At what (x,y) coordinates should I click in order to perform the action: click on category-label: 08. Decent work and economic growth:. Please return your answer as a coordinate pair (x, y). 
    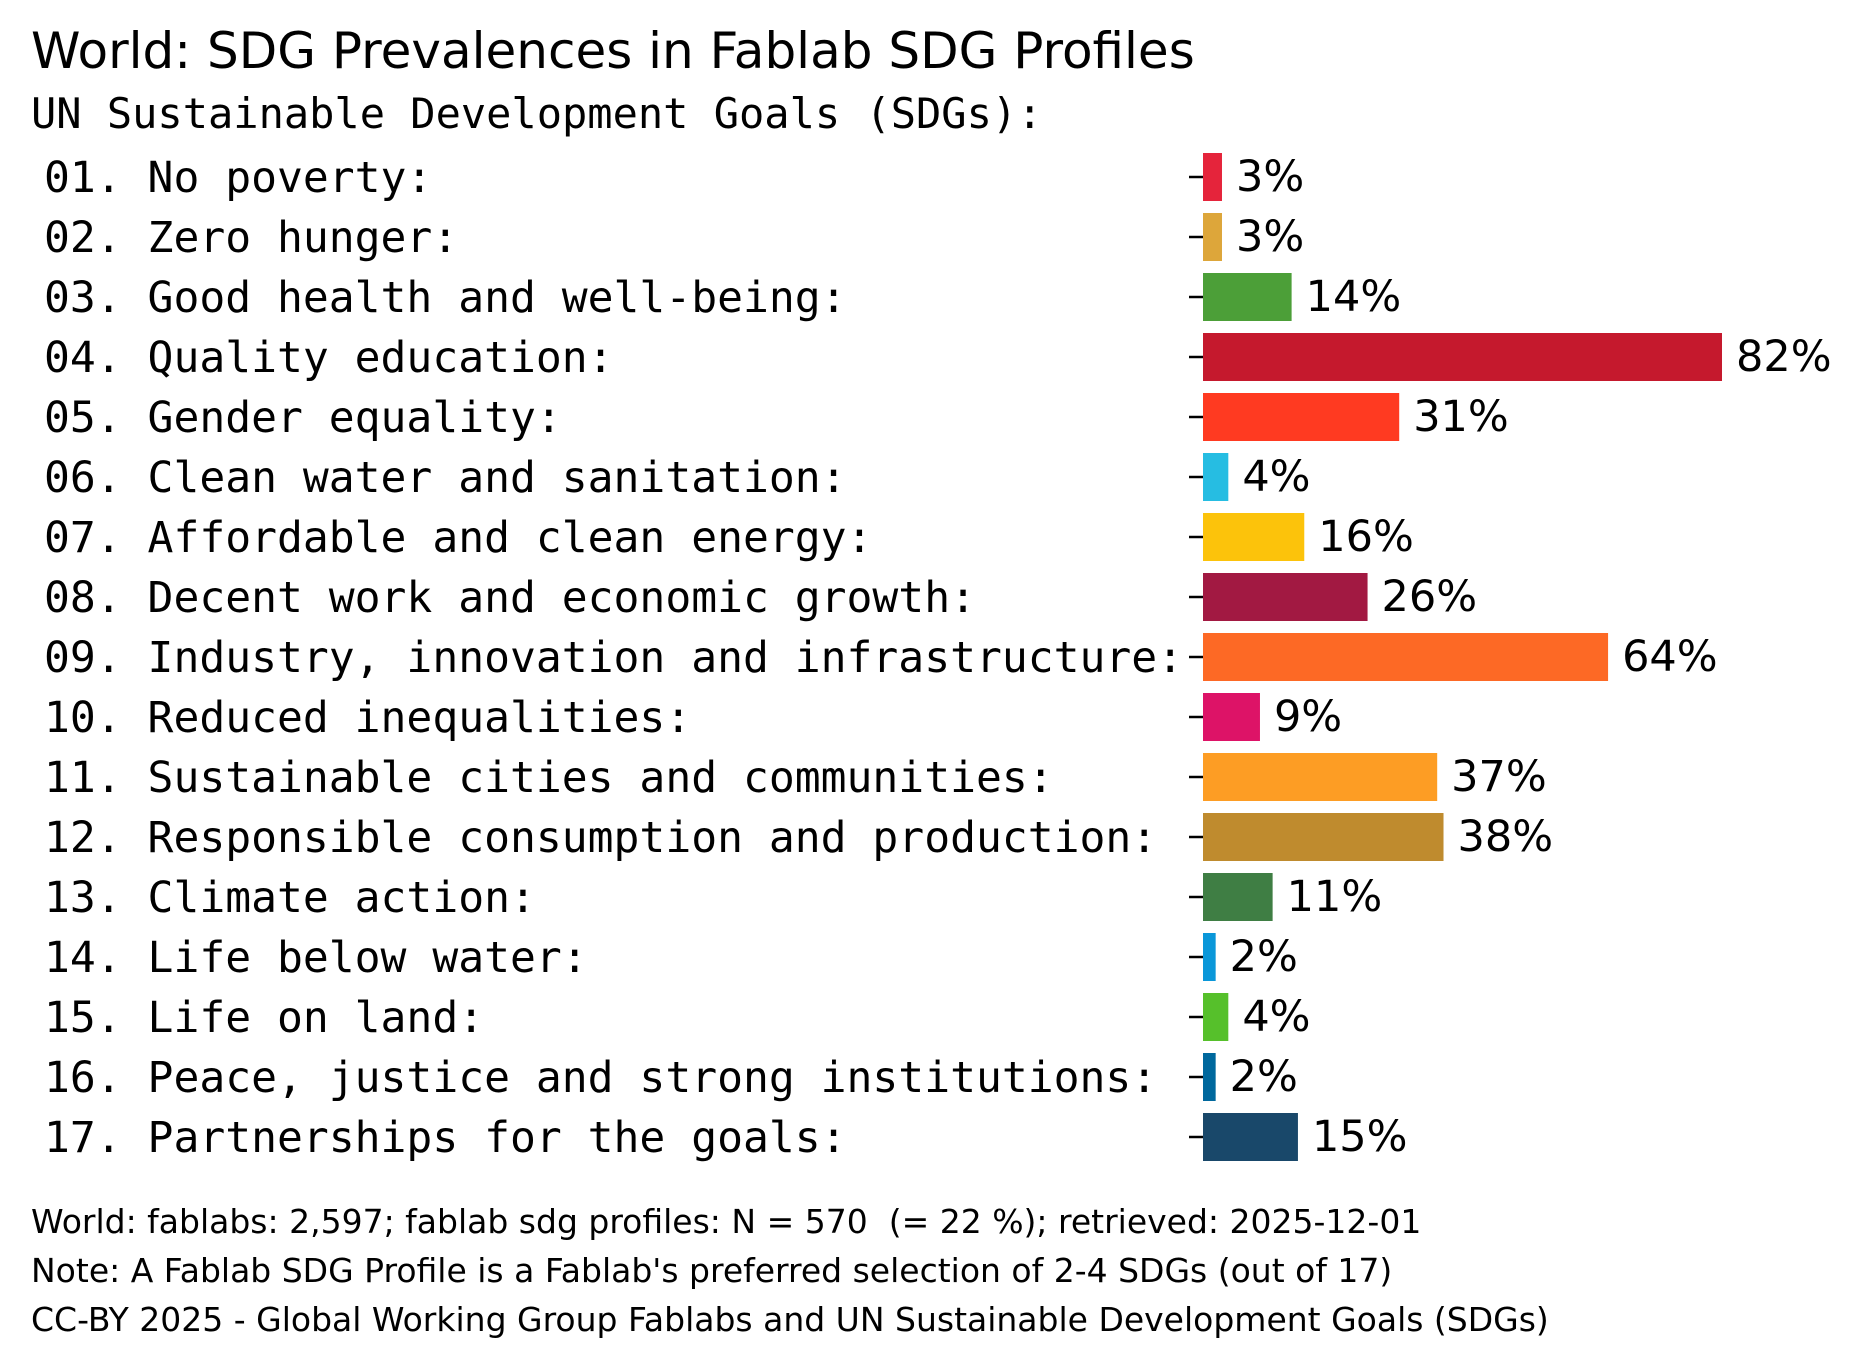
    Looking at the image, I should click on (510, 598).